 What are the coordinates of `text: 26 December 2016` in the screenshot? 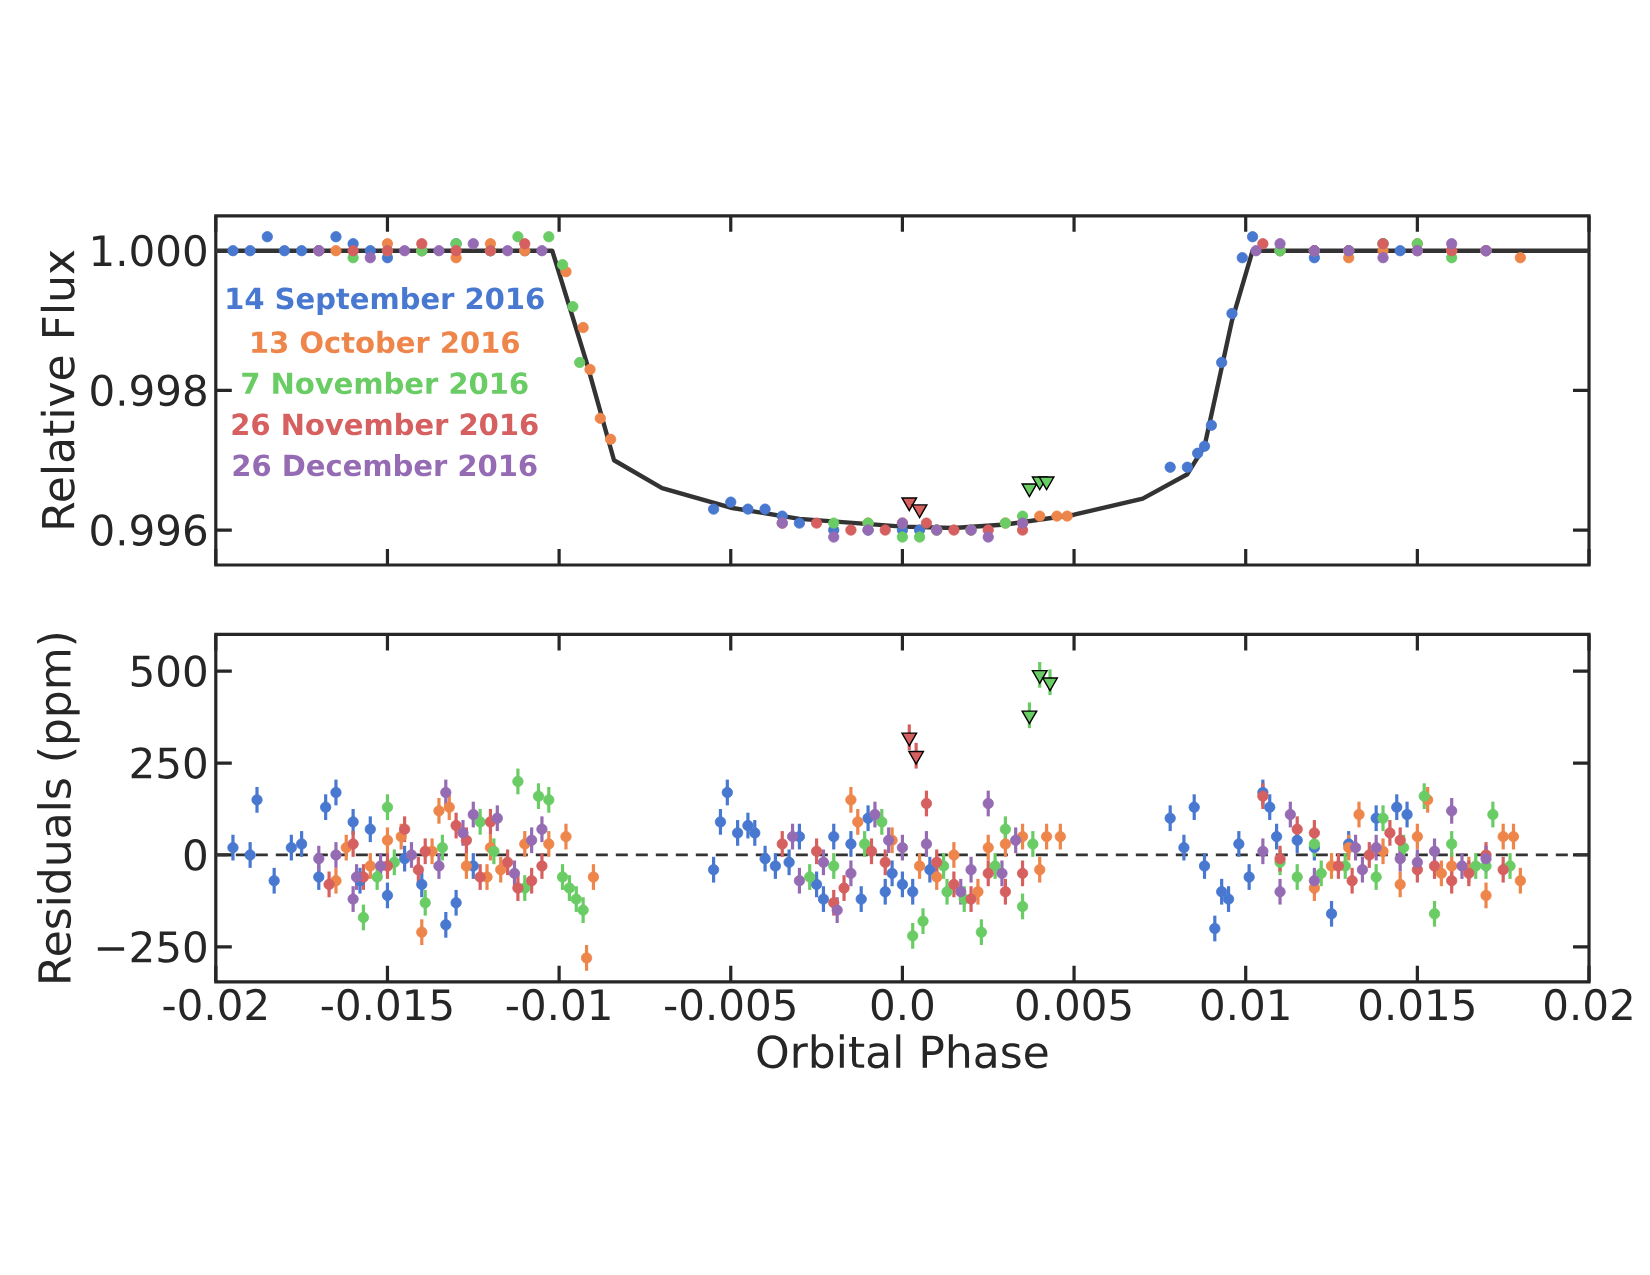 It's located at (385, 465).